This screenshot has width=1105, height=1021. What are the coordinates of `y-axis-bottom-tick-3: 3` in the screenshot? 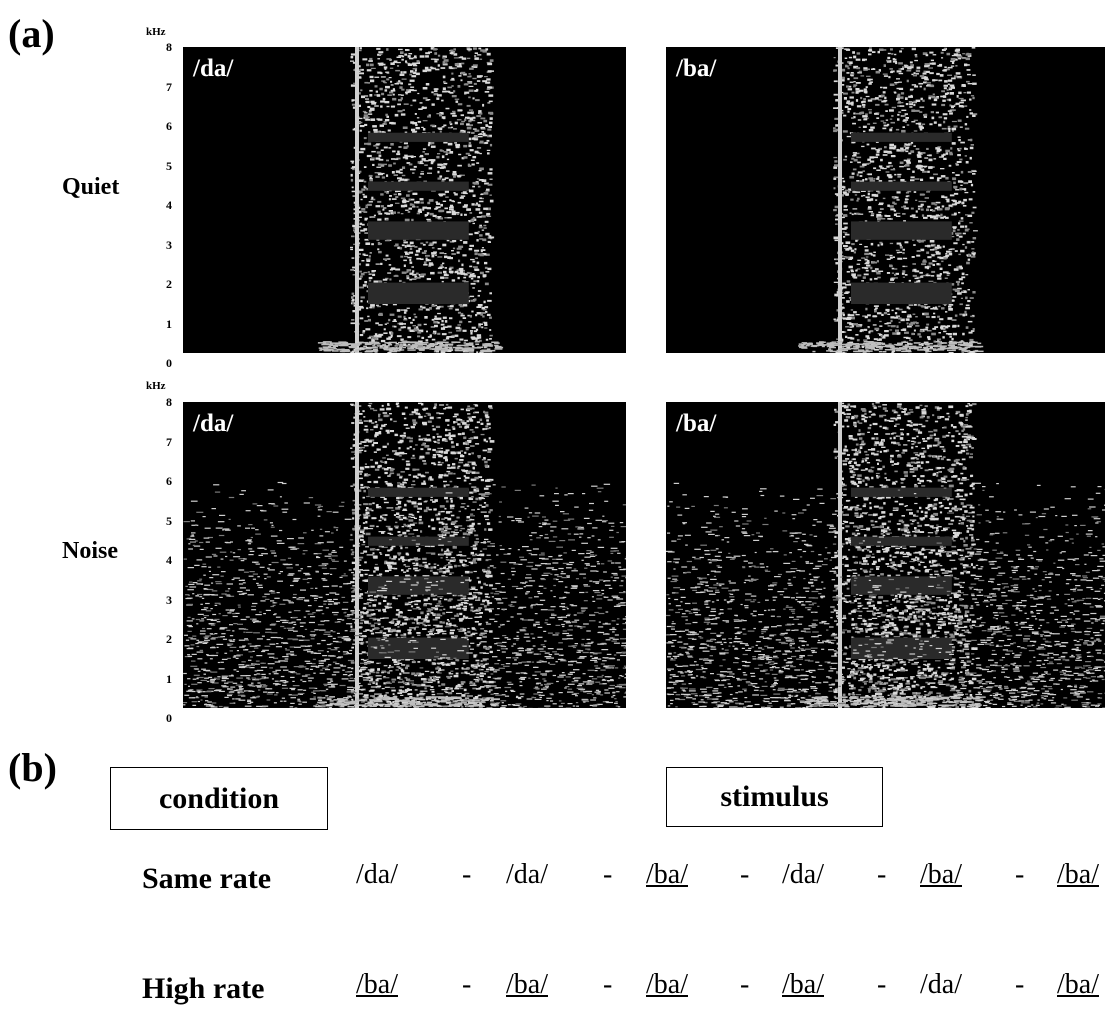 It's located at (169, 599).